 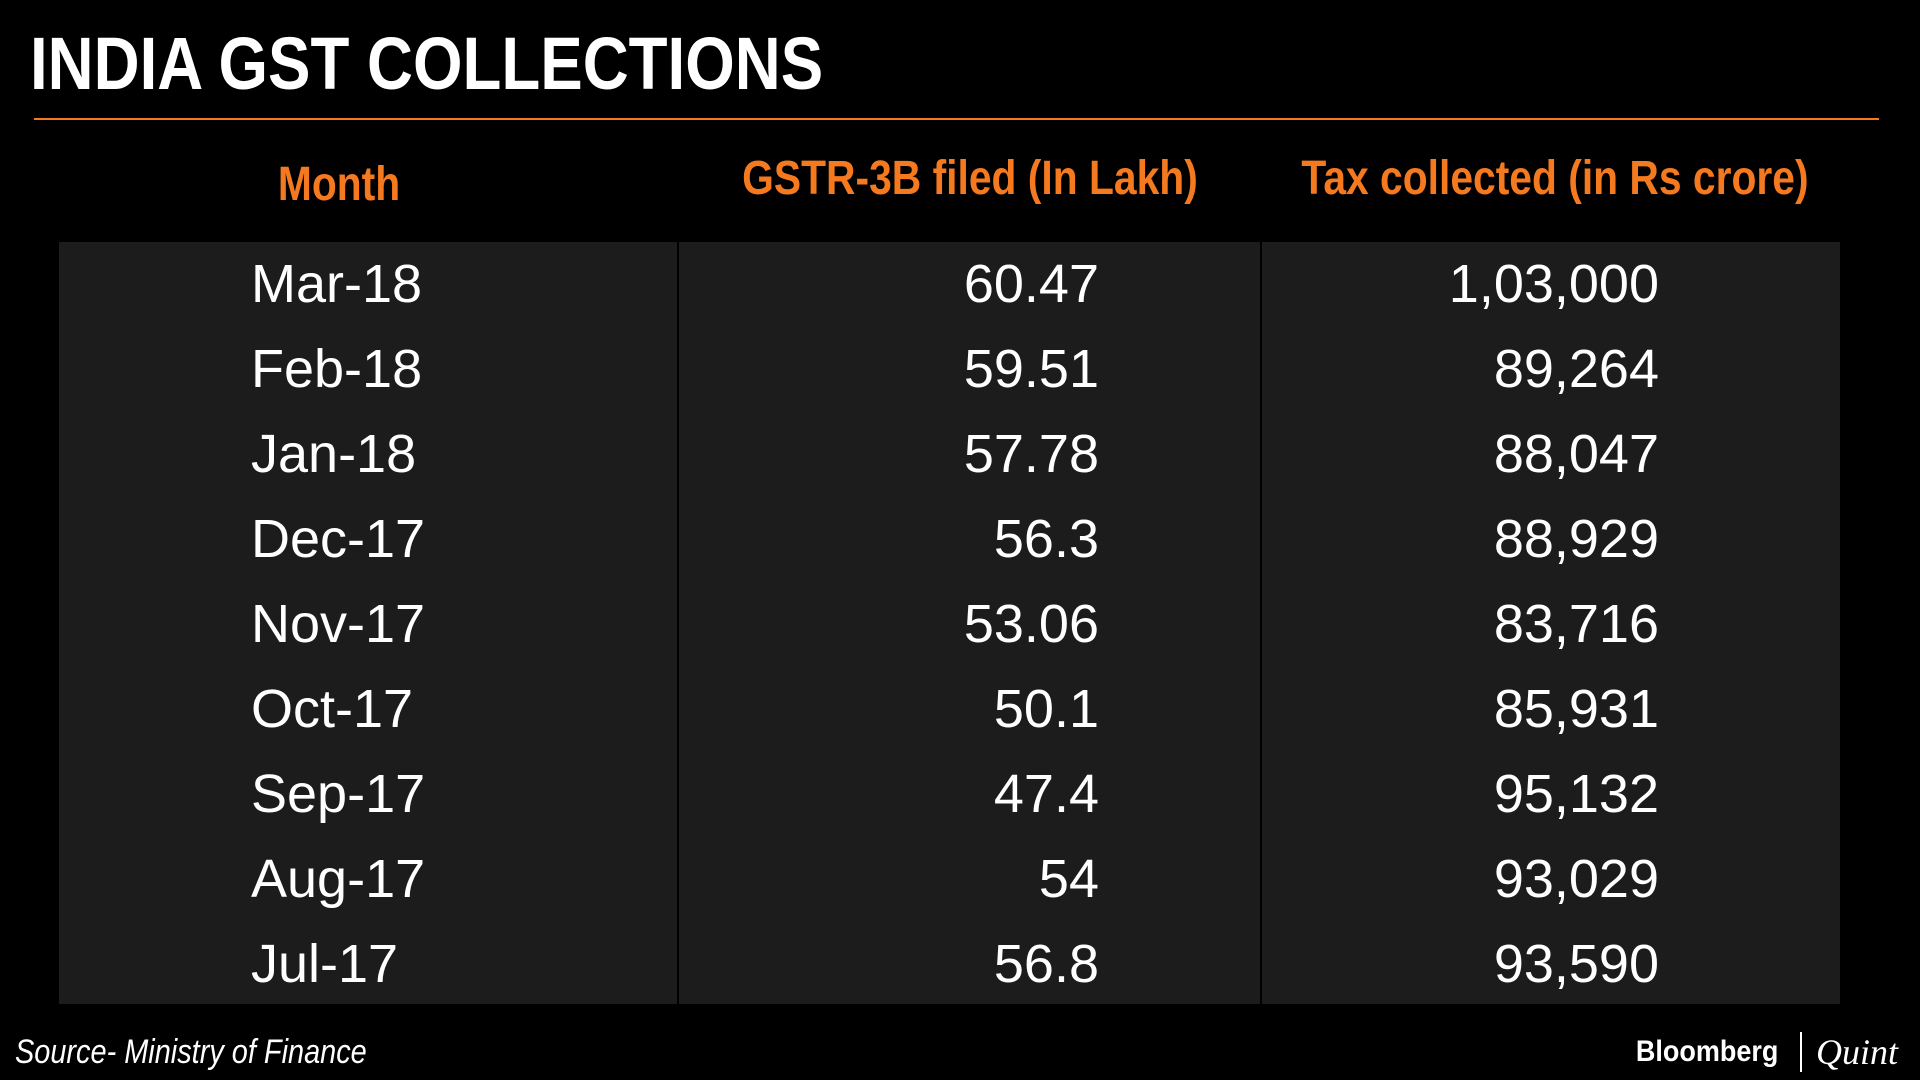 What do you see at coordinates (338, 879) in the screenshot?
I see `cell-month: Aug-17` at bounding box center [338, 879].